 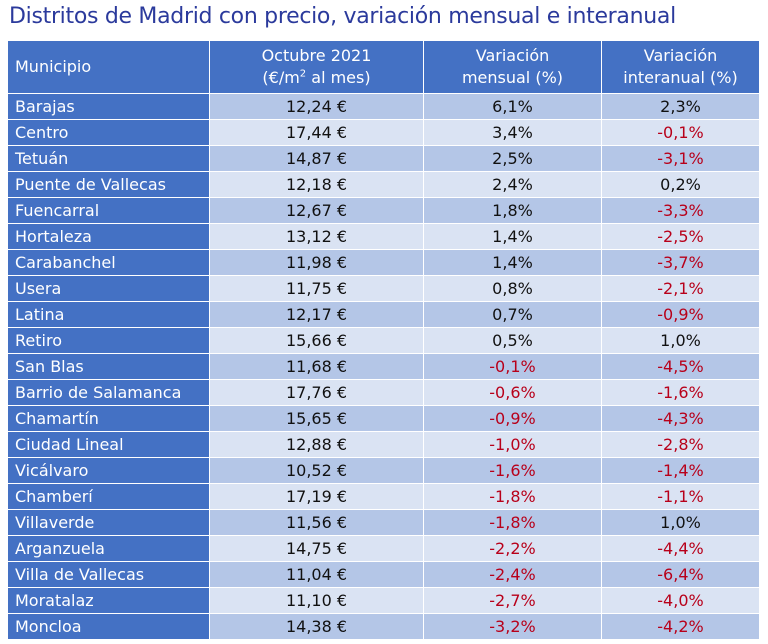 I want to click on header-interanual-line1: Variación, so click(x=680, y=55).